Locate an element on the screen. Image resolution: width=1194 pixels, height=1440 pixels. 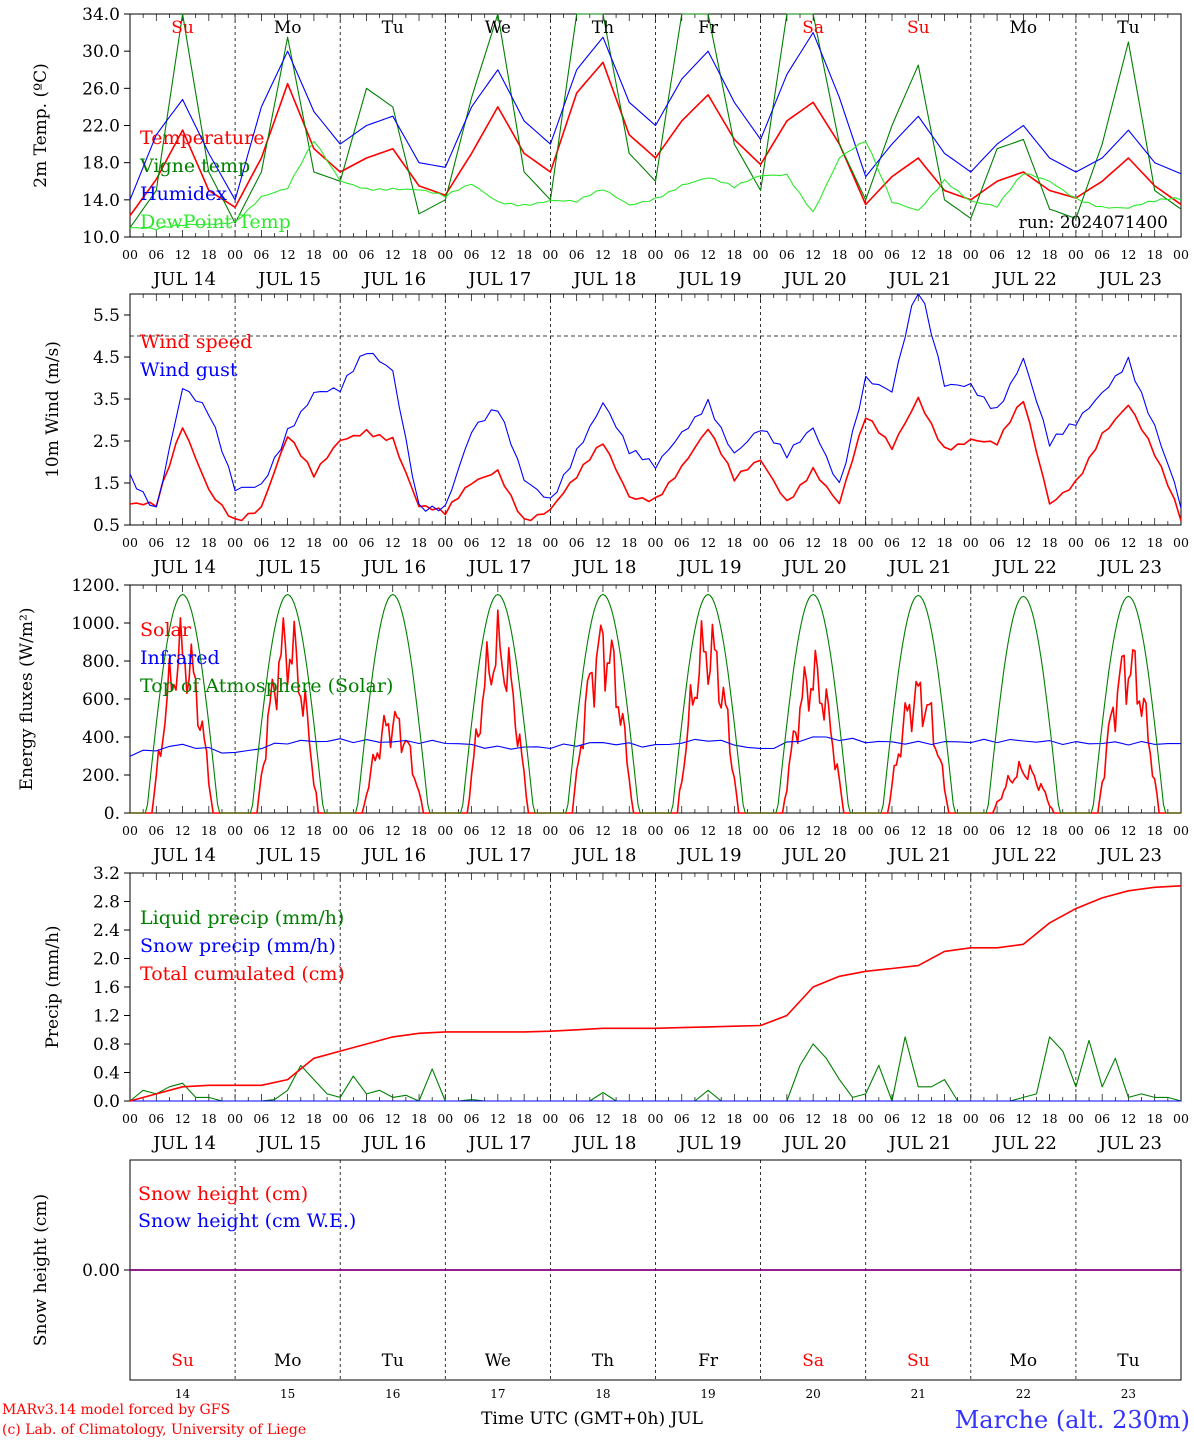
series-wind-gust is located at coordinates (655, 402).